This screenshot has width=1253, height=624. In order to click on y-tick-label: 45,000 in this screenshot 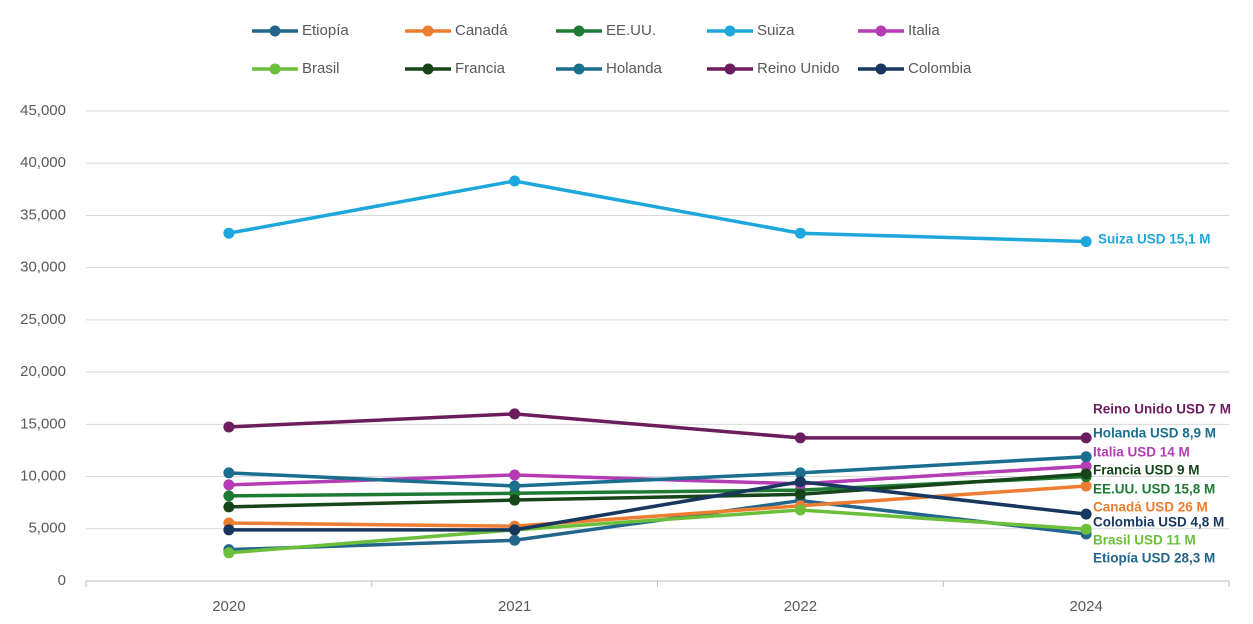, I will do `click(43, 110)`.